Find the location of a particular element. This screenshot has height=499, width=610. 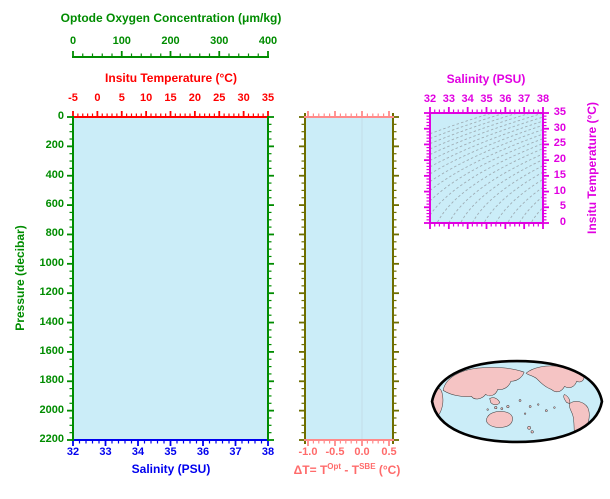

pressure-tick-label: 600 is located at coordinates (54, 204).